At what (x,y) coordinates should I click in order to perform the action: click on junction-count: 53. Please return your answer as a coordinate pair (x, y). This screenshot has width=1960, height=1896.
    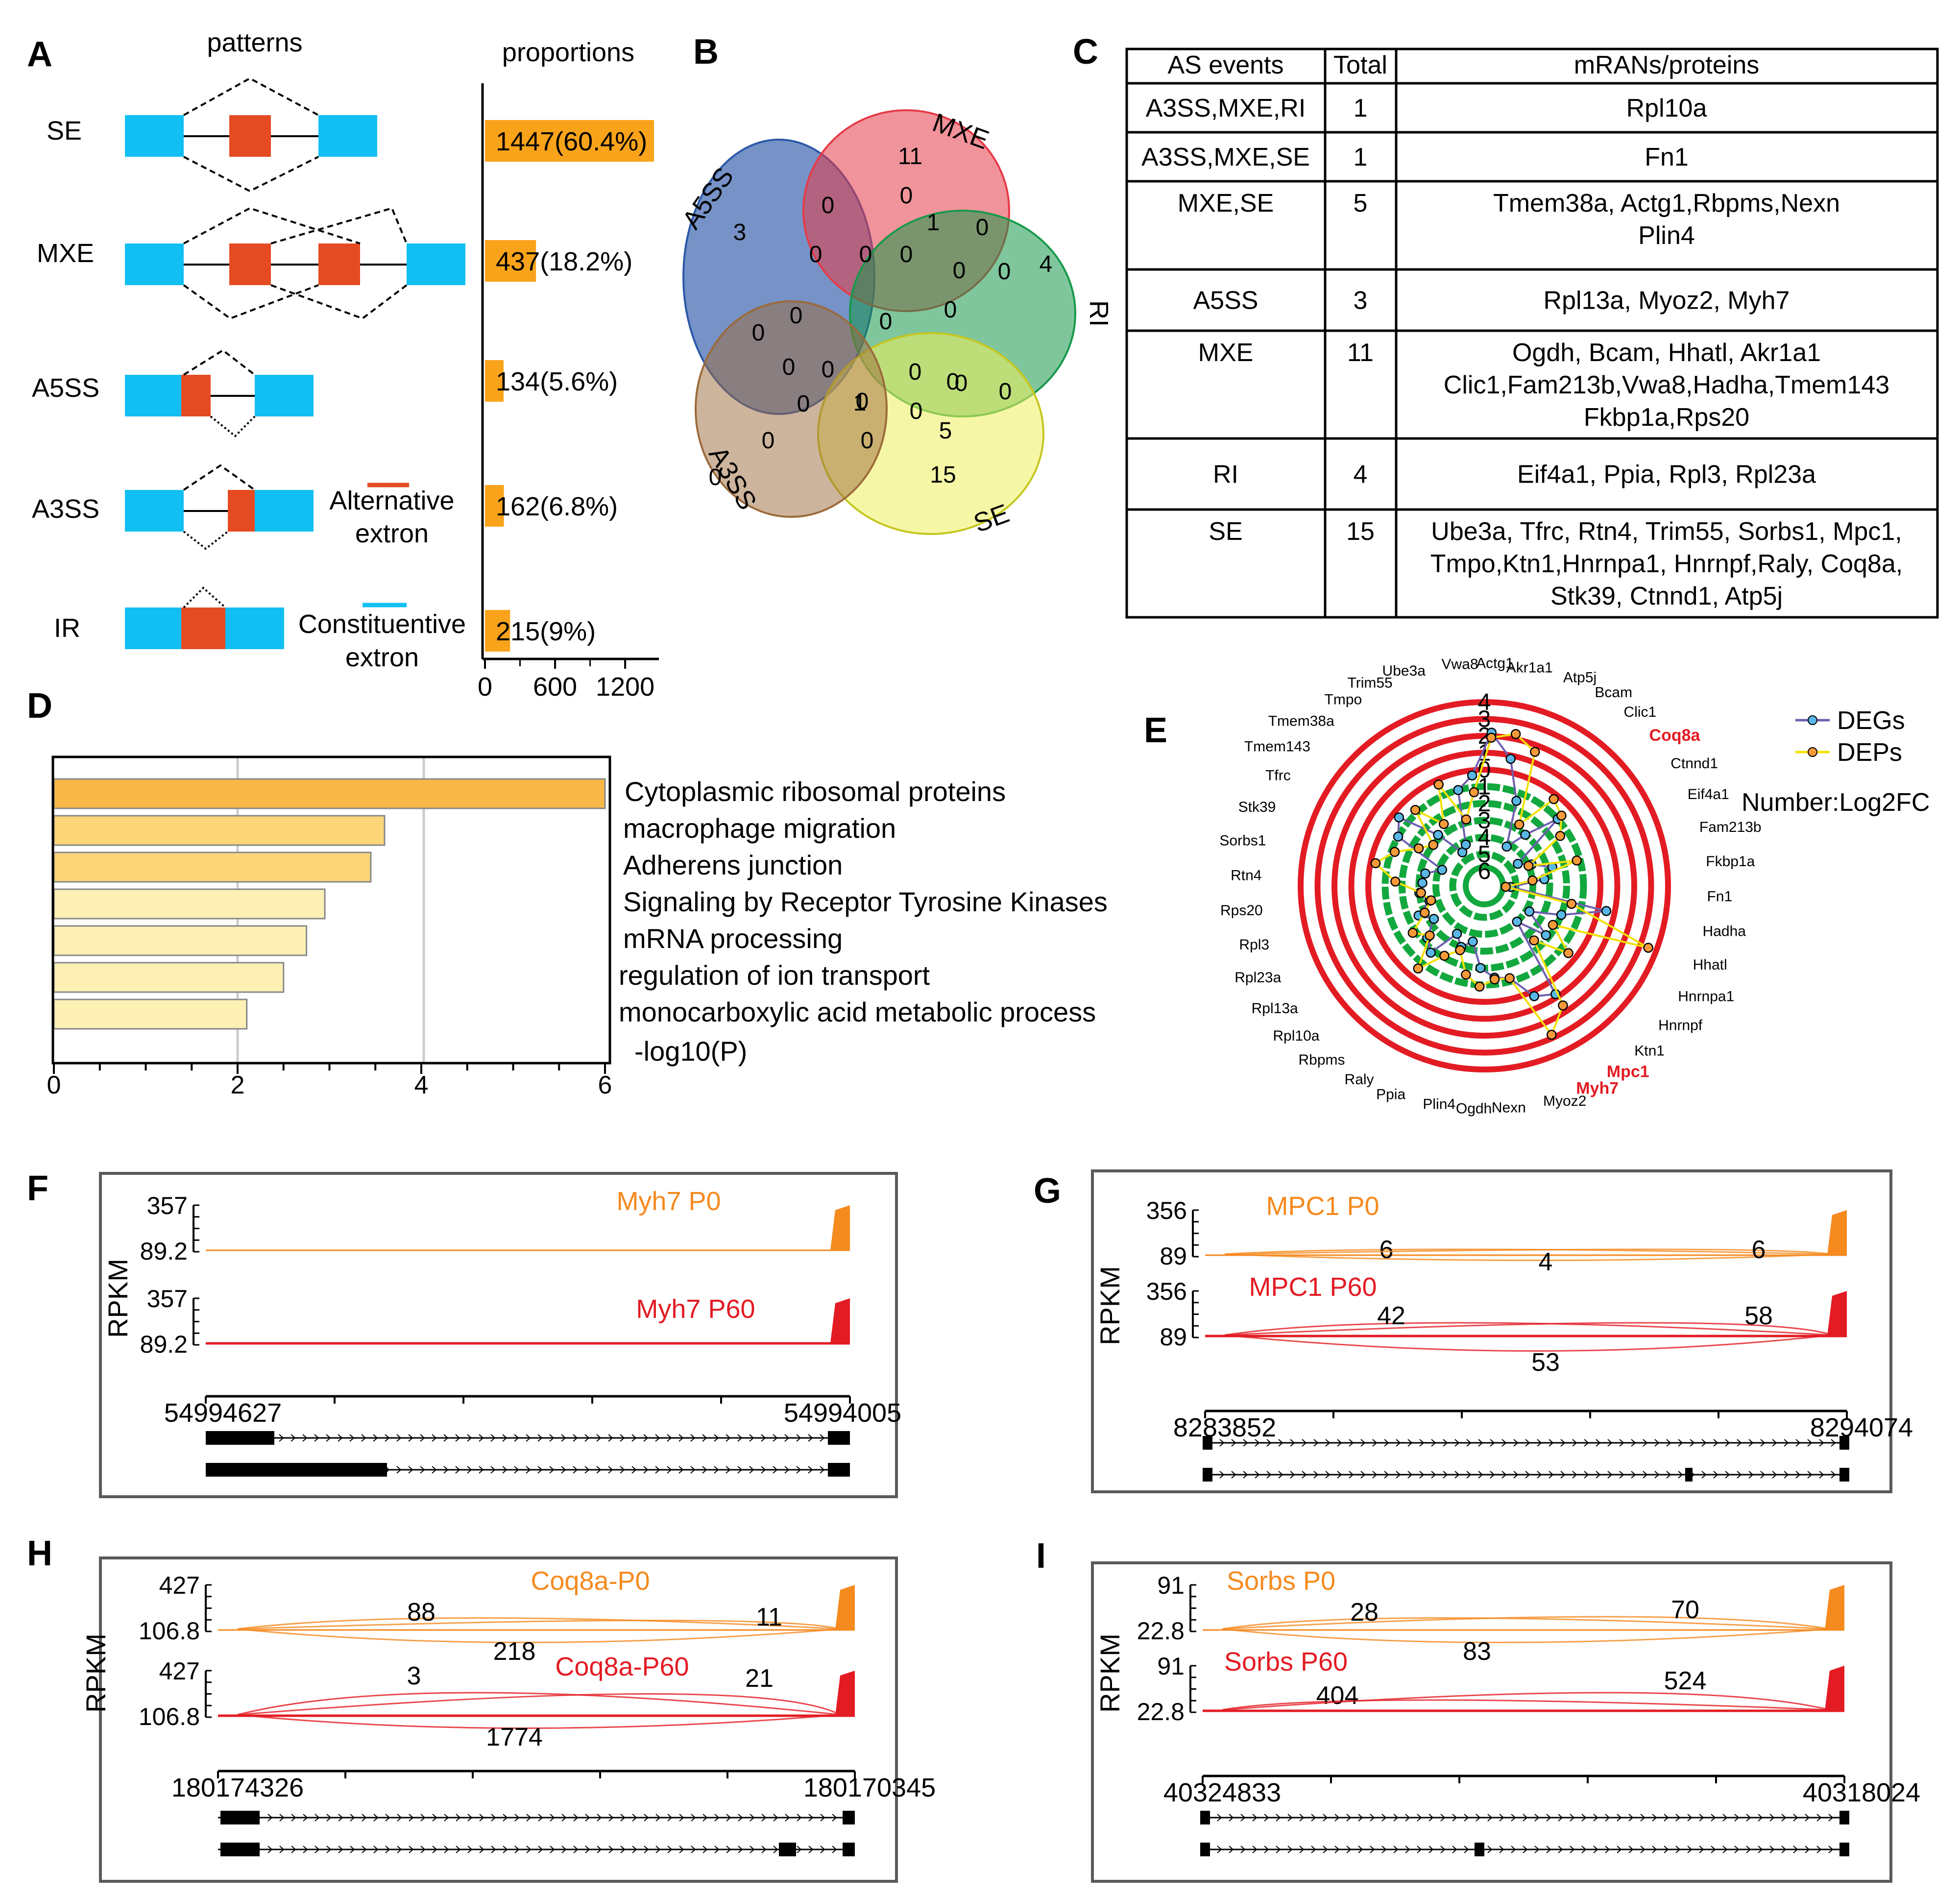
    Looking at the image, I should click on (1546, 1362).